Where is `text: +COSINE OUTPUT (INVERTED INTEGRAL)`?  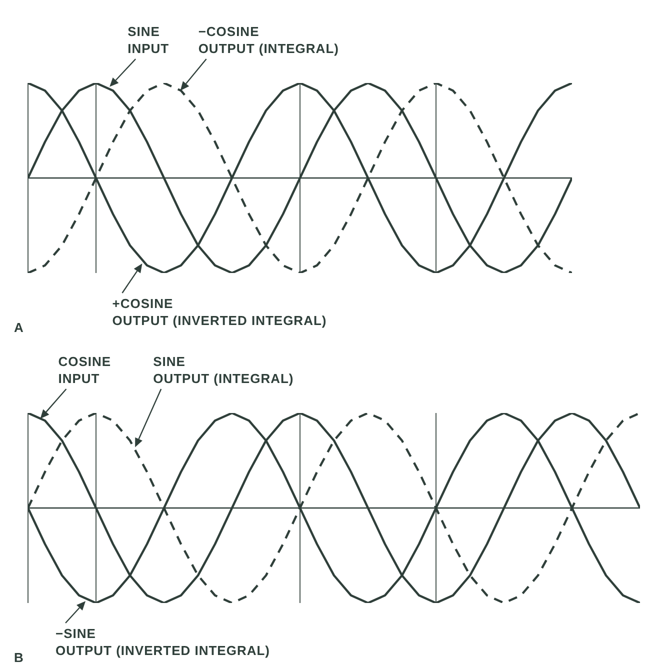
text: +COSINE OUTPUT (INVERTED INTEGRAL) is located at coordinates (219, 312).